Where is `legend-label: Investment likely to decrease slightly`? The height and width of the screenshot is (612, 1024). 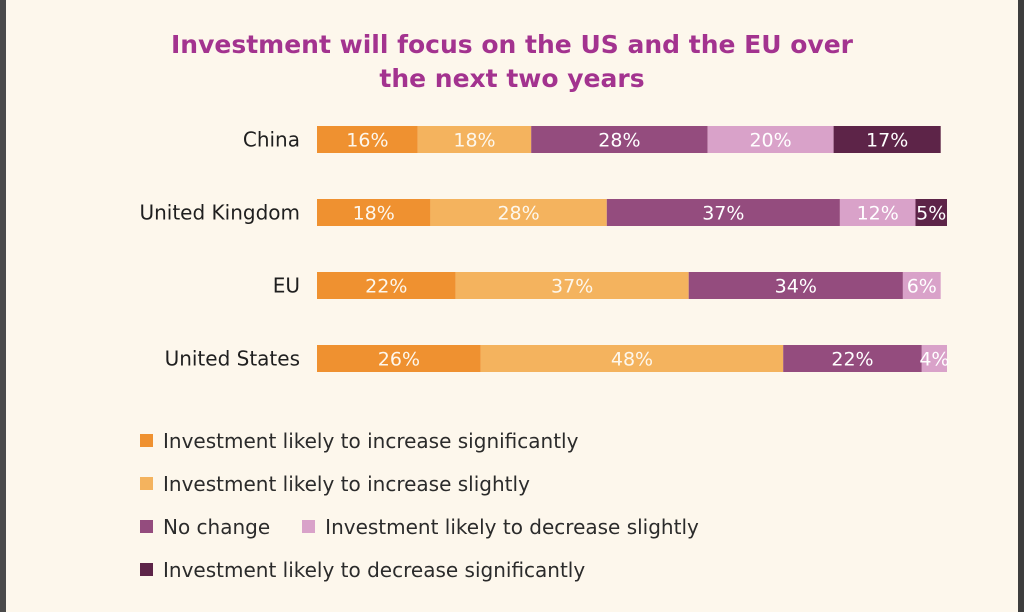 legend-label: Investment likely to decrease slightly is located at coordinates (512, 526).